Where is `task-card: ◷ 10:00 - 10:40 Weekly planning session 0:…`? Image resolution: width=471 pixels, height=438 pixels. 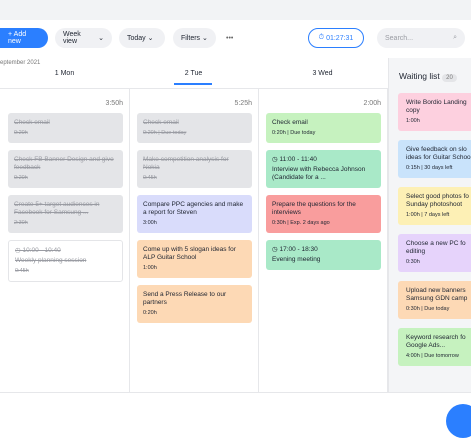
task-card: ◷ 10:00 - 10:40 Weekly planning session 0:… is located at coordinates (65, 261).